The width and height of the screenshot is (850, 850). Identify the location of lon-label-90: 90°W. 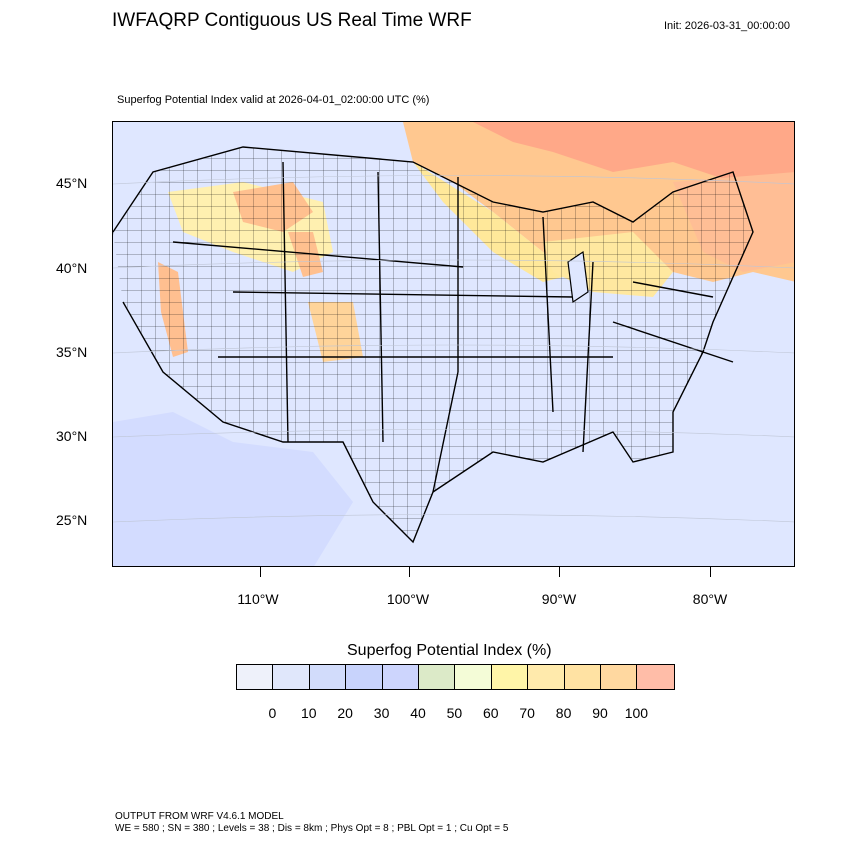
(559, 599).